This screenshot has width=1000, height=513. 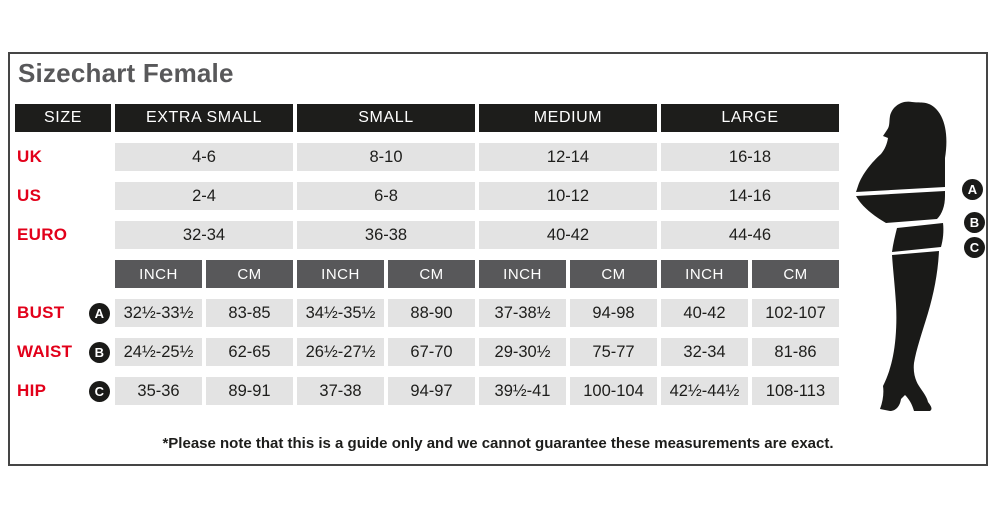 What do you see at coordinates (613, 352) in the screenshot?
I see `waist-m-cm: 75-77` at bounding box center [613, 352].